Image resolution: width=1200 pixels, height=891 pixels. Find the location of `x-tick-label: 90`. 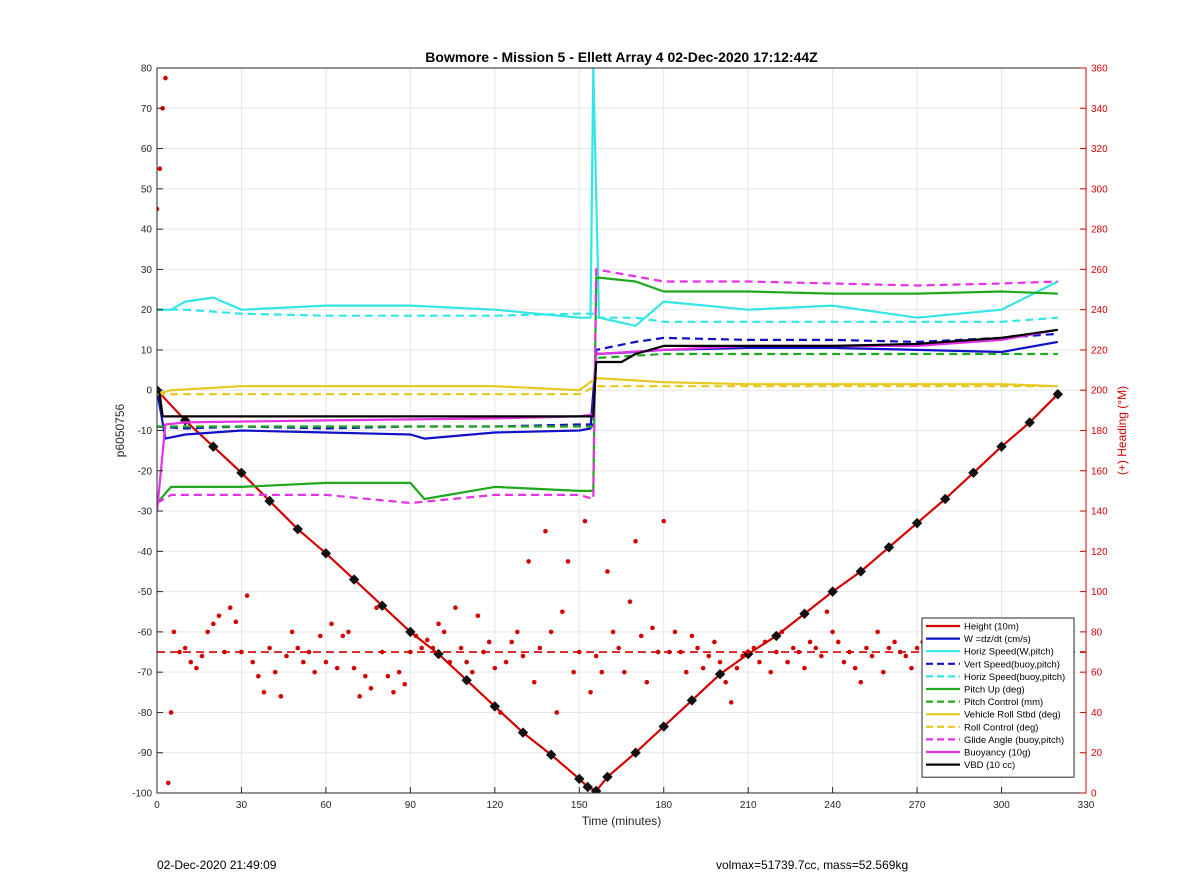

x-tick-label: 90 is located at coordinates (411, 805).